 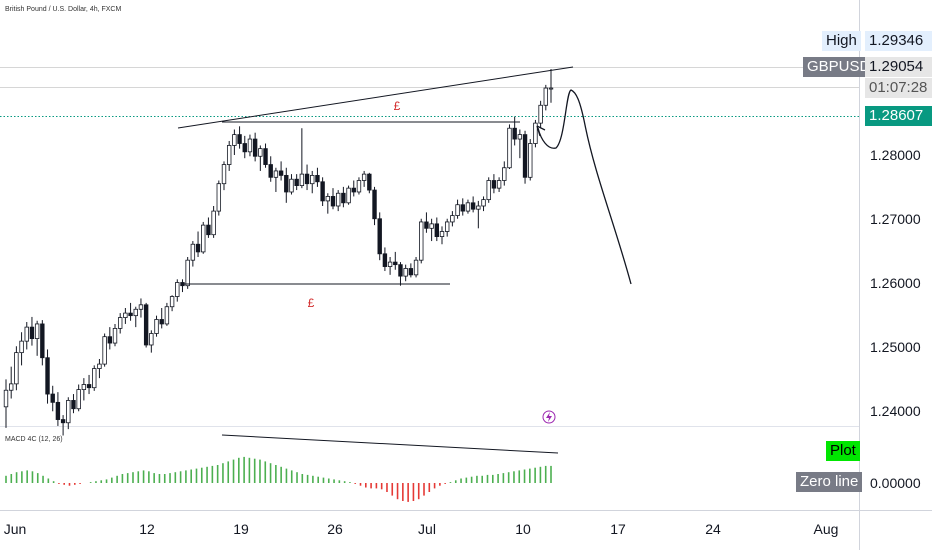 What do you see at coordinates (895, 411) in the screenshot?
I see `price-tick: 1.24000` at bounding box center [895, 411].